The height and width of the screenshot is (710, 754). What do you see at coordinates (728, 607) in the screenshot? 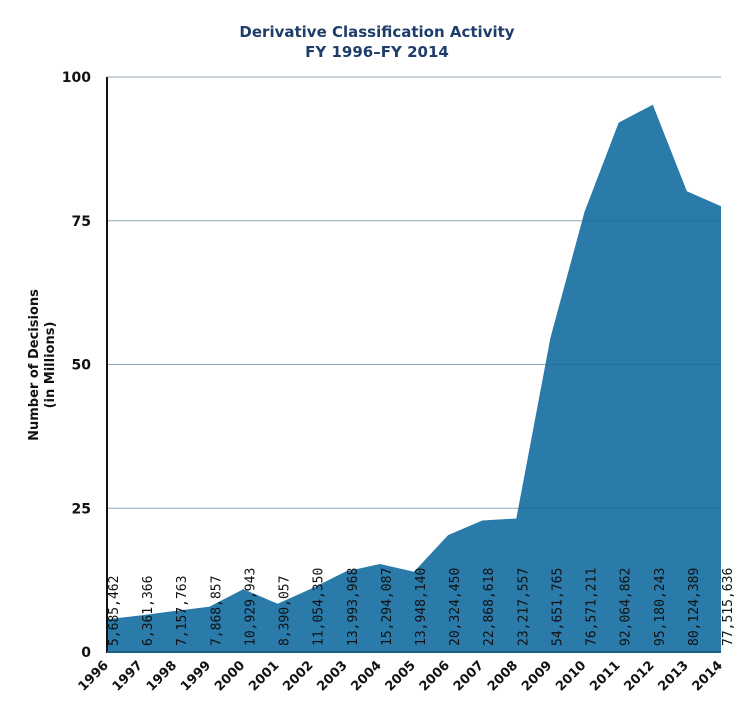
I see `data-label: 77,515,636` at bounding box center [728, 607].